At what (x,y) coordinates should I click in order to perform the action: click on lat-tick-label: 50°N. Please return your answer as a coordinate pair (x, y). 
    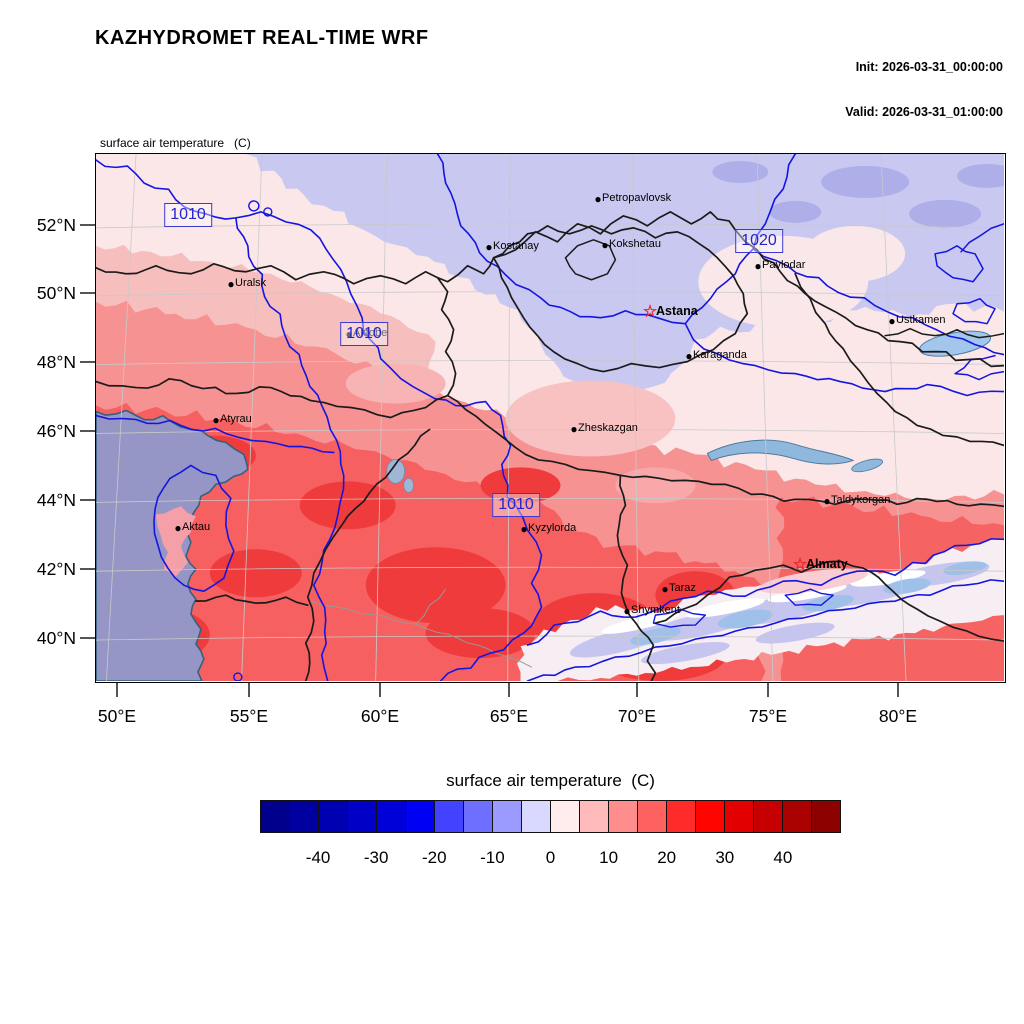
    Looking at the image, I should click on (56, 293).